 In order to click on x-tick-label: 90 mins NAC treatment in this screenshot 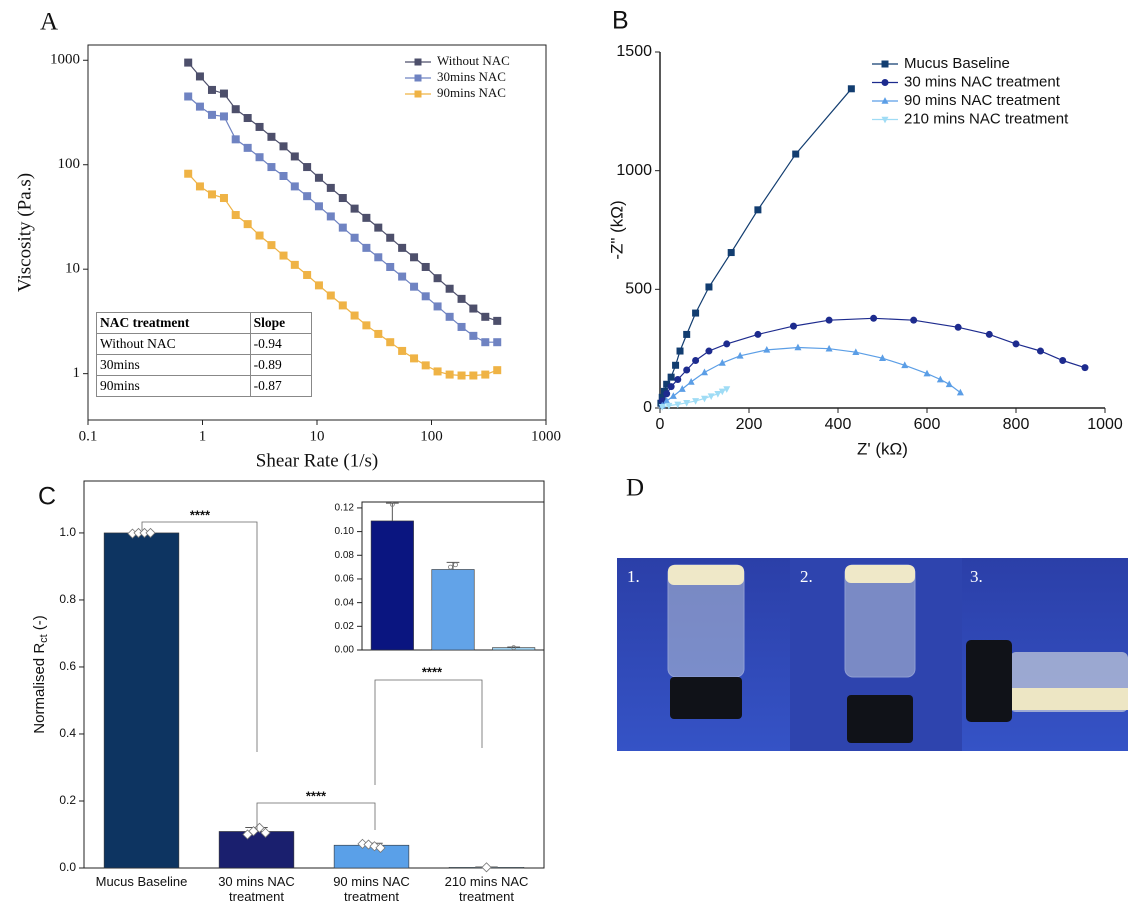, I will do `click(371, 889)`.